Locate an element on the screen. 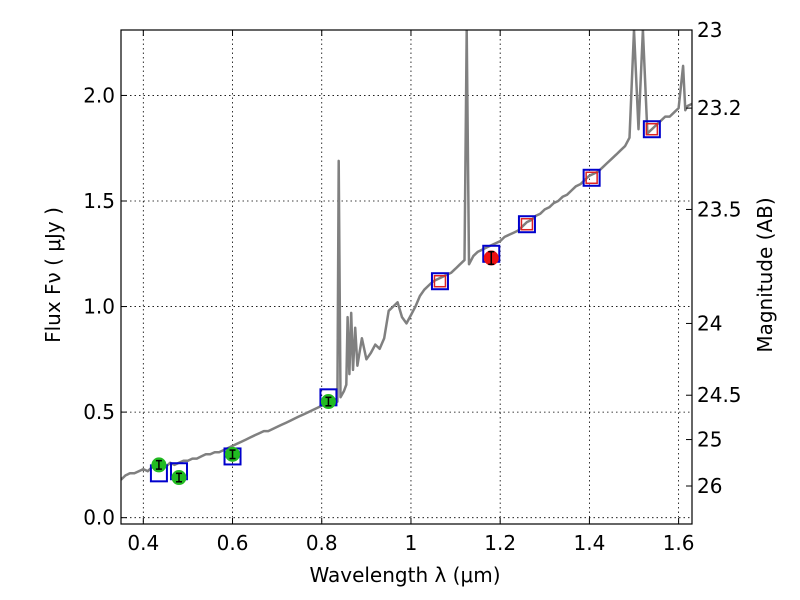 The height and width of the screenshot is (600, 800). y2-tick-label: 25 is located at coordinates (709, 440).